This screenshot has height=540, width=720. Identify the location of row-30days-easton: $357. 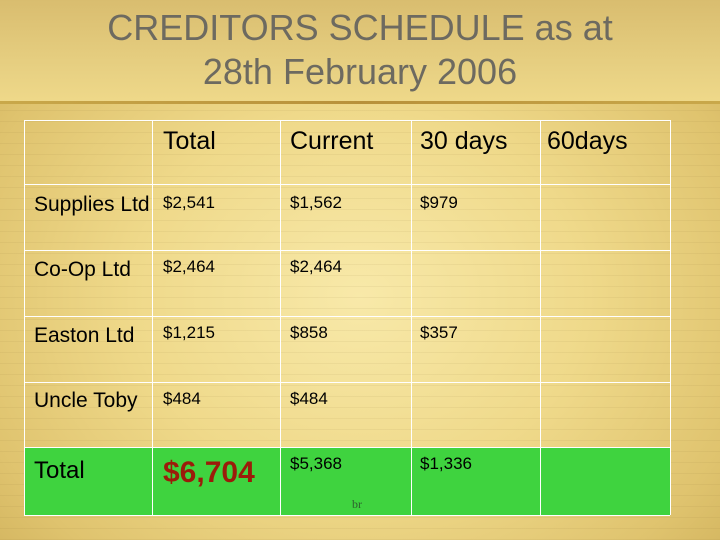
(439, 332).